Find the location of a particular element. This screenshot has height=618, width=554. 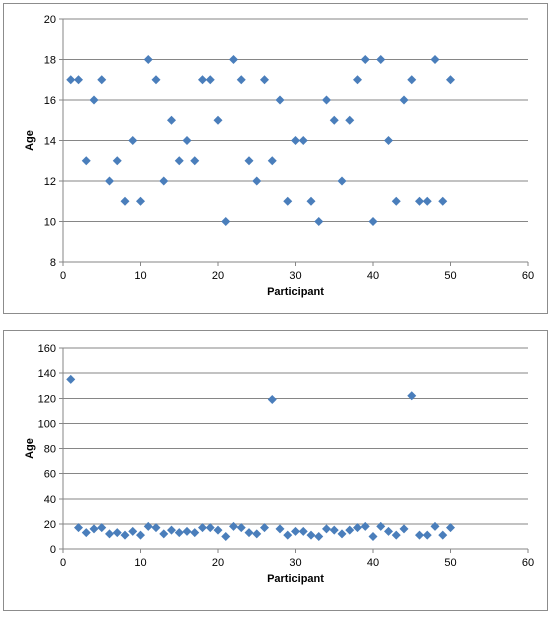

chart1-y-tick-label-3: 14 is located at coordinates (50, 142).